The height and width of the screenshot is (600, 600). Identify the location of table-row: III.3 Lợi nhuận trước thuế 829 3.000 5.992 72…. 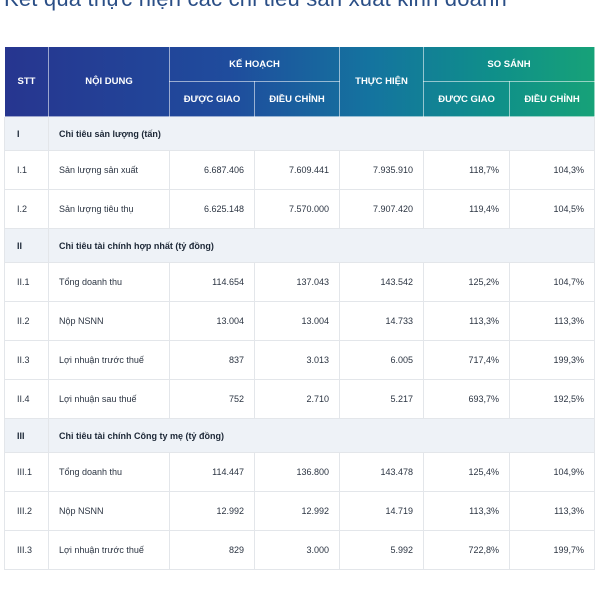
(300, 550).